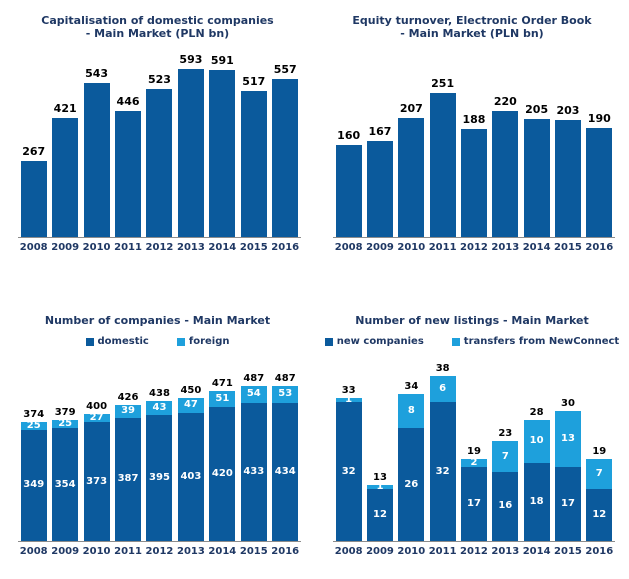  I want to click on bar-2015: 54 433, so click(253, 463).